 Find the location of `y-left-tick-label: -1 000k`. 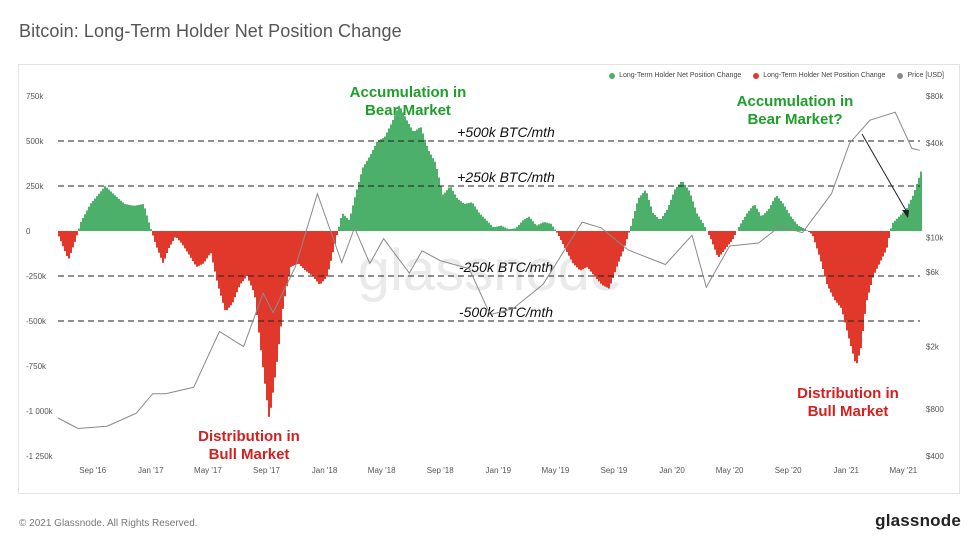

y-left-tick-label: -1 000k is located at coordinates (40, 411).